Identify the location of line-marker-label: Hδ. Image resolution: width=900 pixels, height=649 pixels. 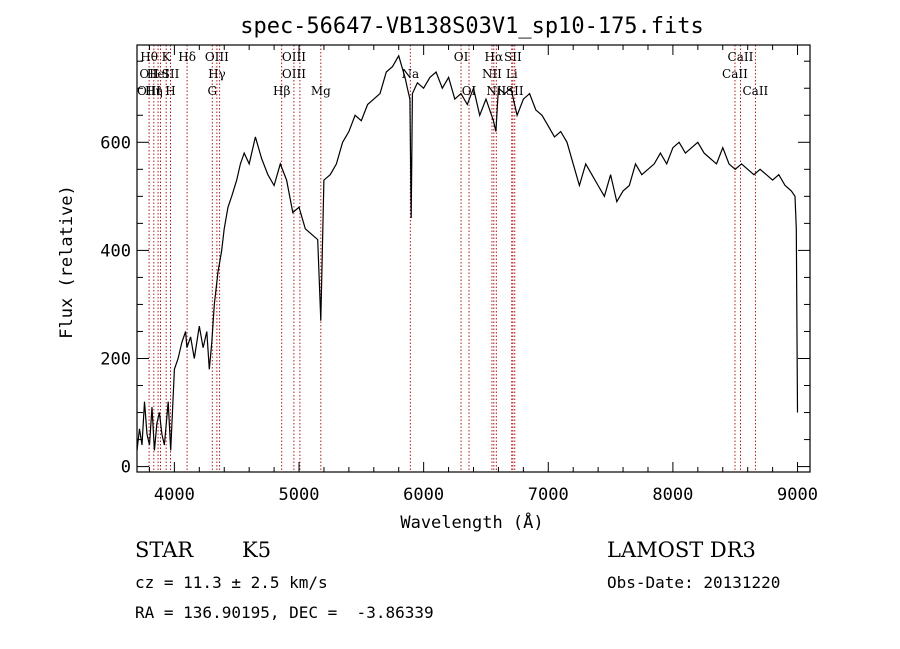
(187, 57).